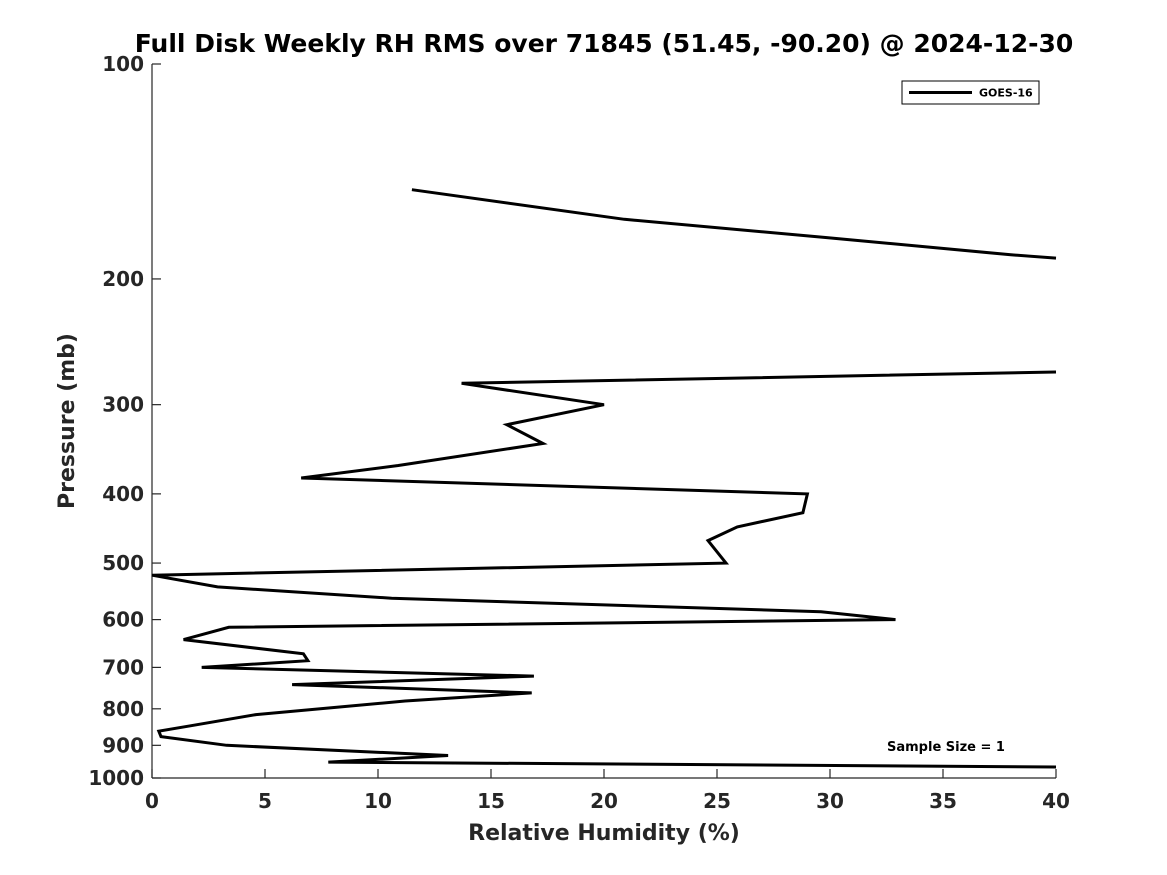 This screenshot has width=1167, height=875. I want to click on y-tick-label: 200, so click(123, 279).